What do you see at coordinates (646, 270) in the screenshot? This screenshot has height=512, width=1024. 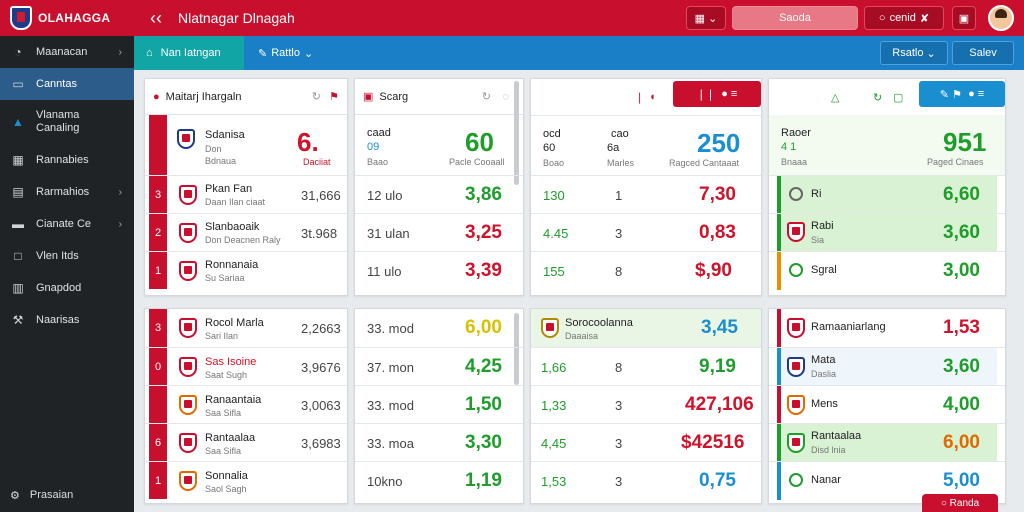 I see `table-row: 155 8 $,90` at bounding box center [646, 270].